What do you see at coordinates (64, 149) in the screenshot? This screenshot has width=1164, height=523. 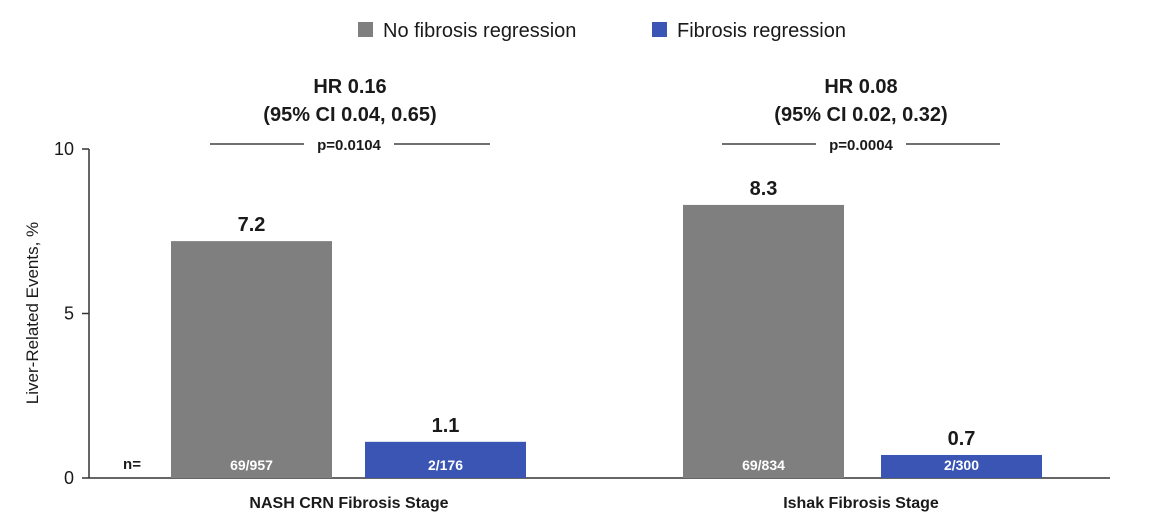 I see `y-tick-label: 10` at bounding box center [64, 149].